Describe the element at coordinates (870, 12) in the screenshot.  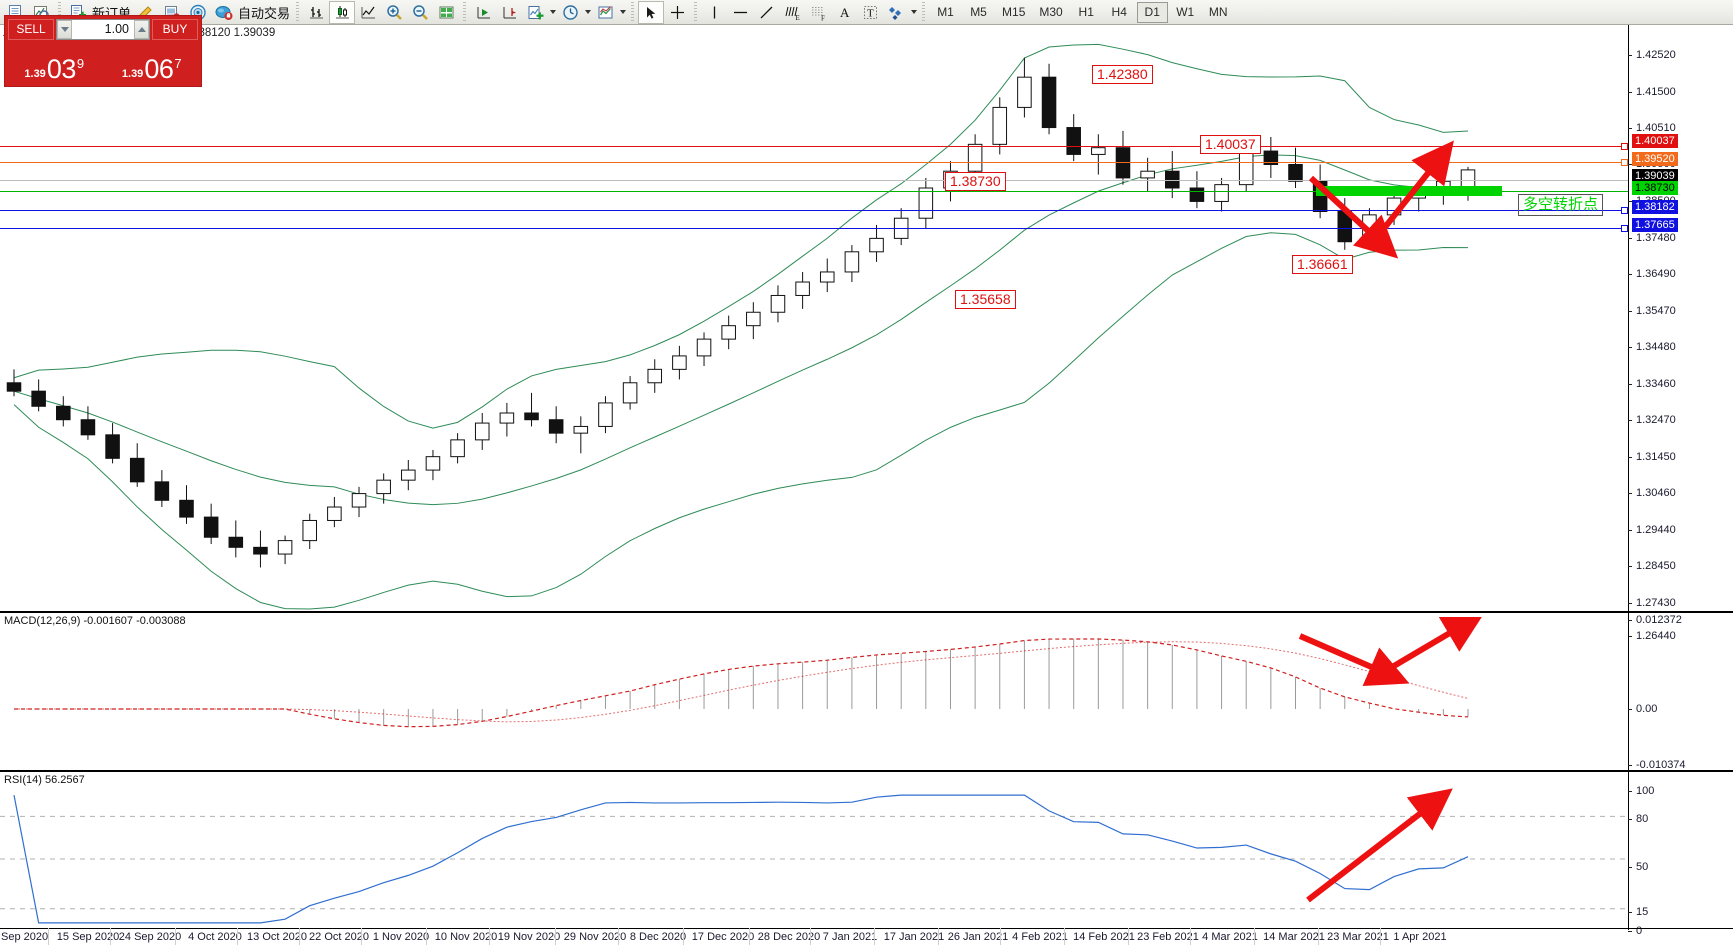
I see `text-label-icon: T` at that location.